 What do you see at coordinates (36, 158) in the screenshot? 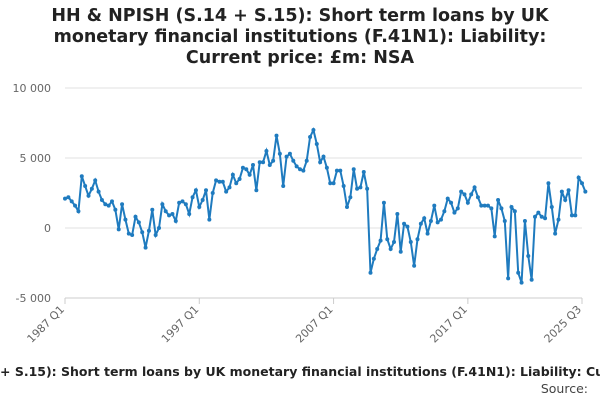
I see `y-tick-label: 5 000` at bounding box center [36, 158].